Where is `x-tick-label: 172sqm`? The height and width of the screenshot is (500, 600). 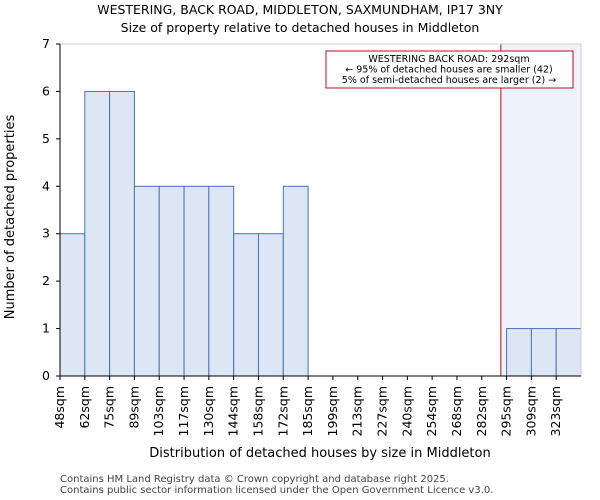
x-tick-label: 172sqm is located at coordinates (282, 411).